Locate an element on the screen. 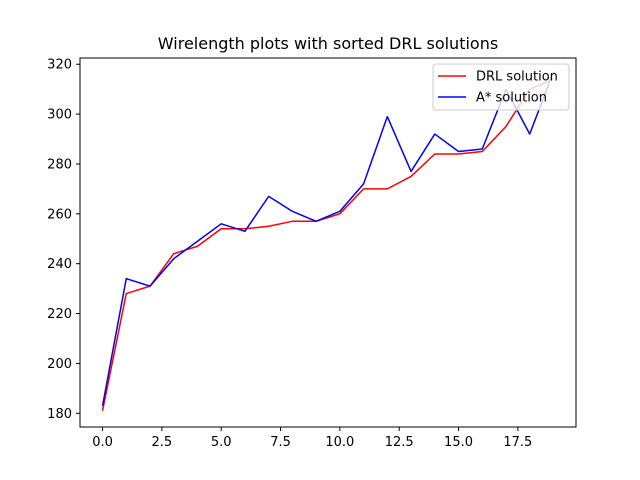  legend-box is located at coordinates (501, 87).